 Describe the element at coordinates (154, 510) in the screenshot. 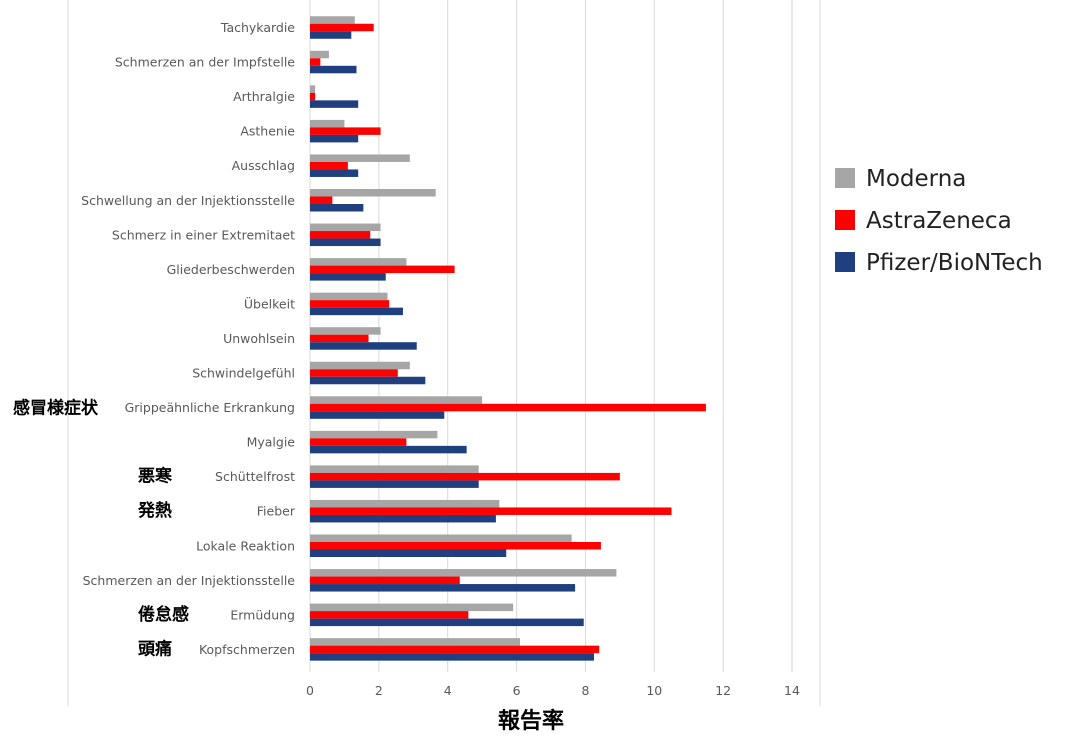

I see `japanese-label: 発熱` at that location.